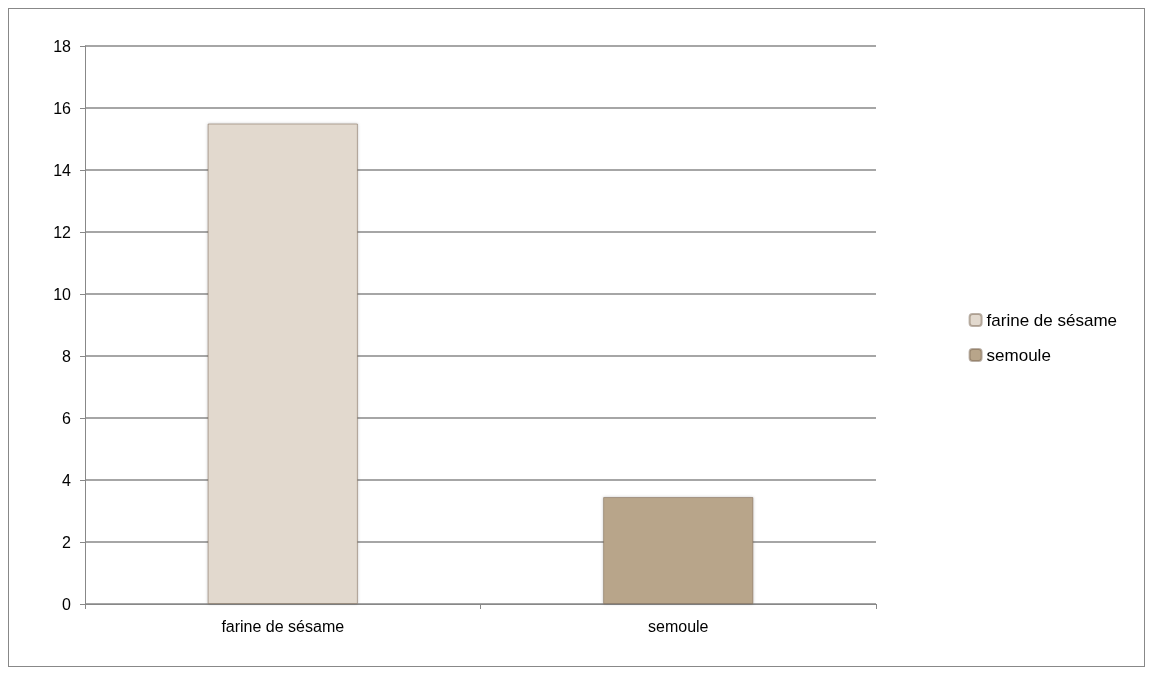 This screenshot has width=1153, height=675. Describe the element at coordinates (62, 170) in the screenshot. I see `y-tick-label: 14` at that location.